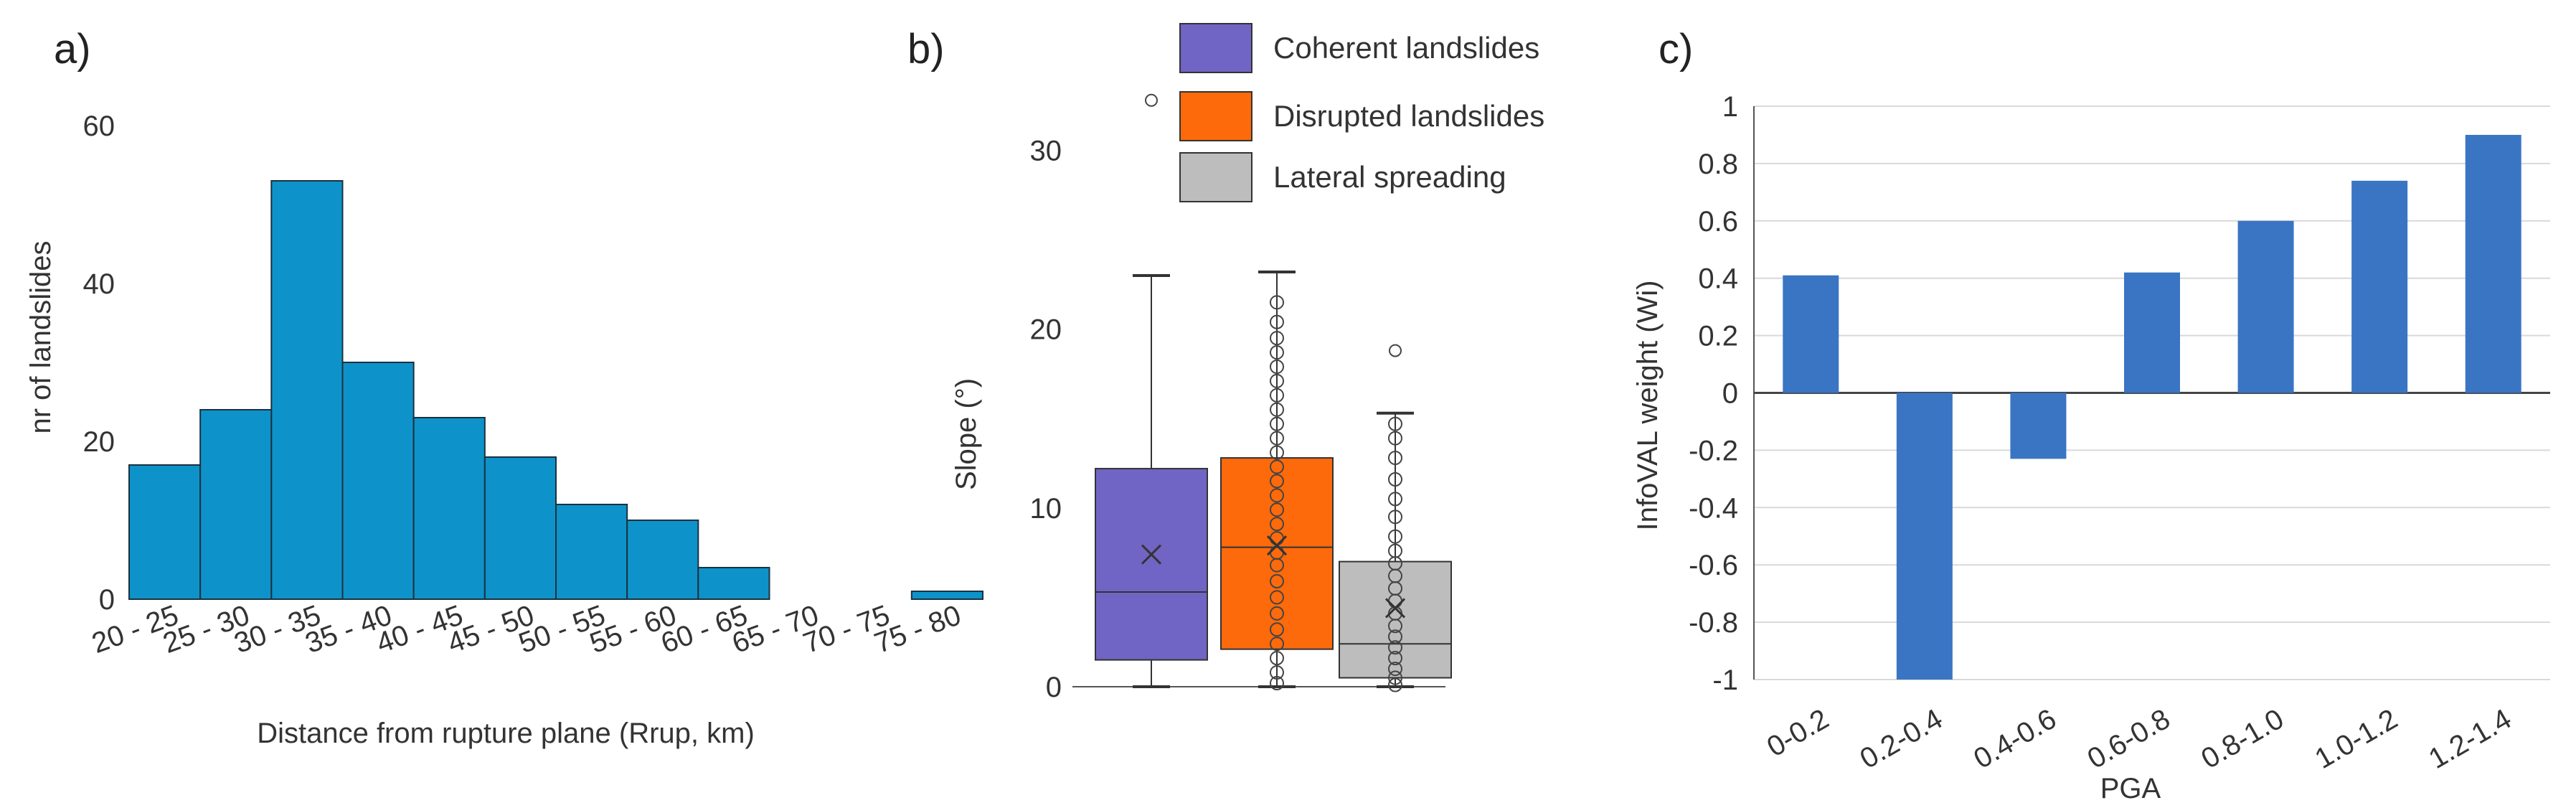 The height and width of the screenshot is (808, 2576). Describe the element at coordinates (1408, 116) in the screenshot. I see `legend-label: Disrupted landslides` at that location.